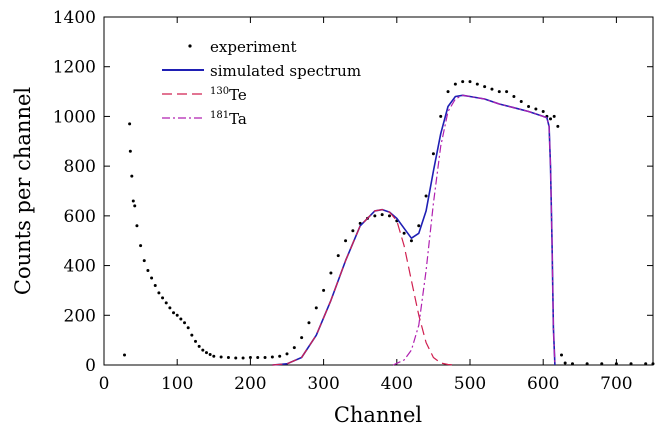 This screenshot has width=668, height=430. What do you see at coordinates (238, 119) in the screenshot?
I see `legend-name-ta: Ta` at bounding box center [238, 119].